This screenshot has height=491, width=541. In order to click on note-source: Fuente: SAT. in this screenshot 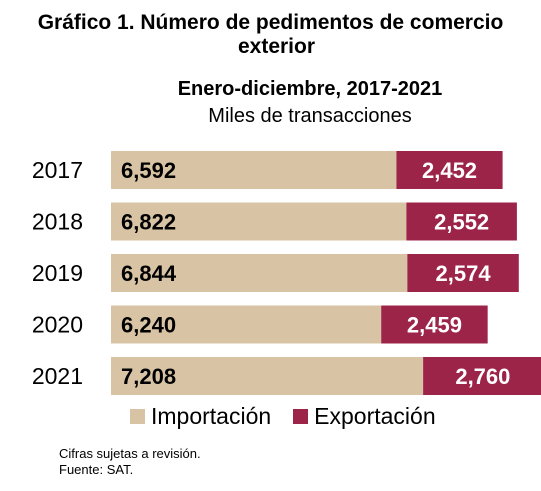, I will do `click(96, 469)`.